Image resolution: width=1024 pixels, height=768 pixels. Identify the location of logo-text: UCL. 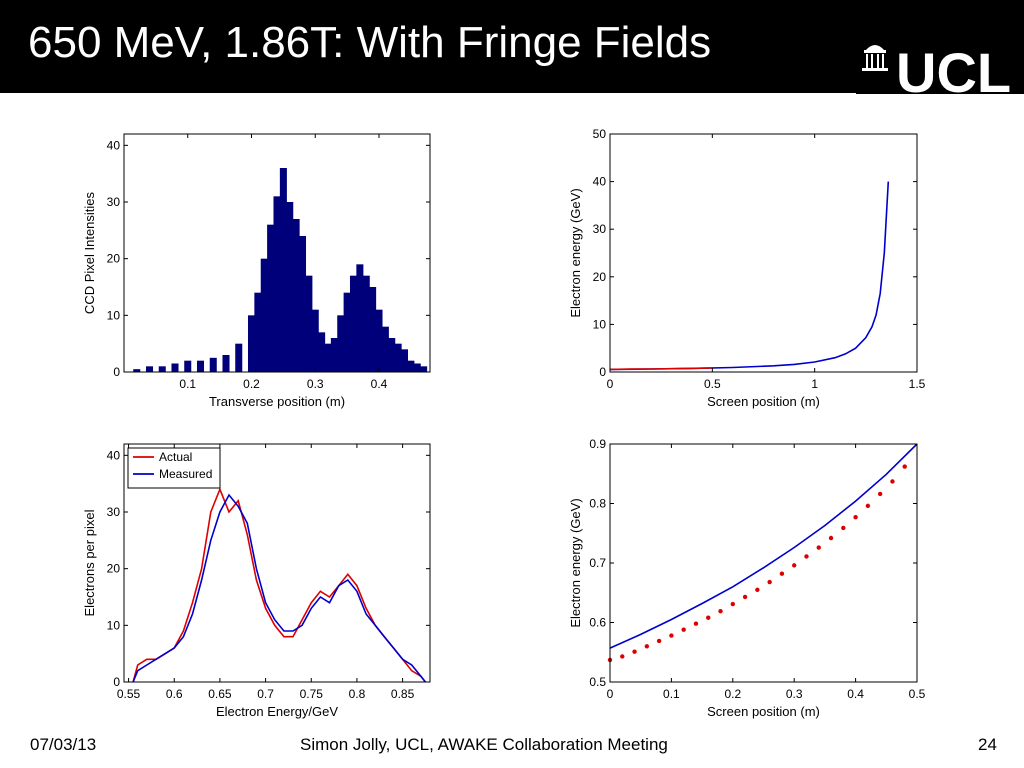
(953, 69).